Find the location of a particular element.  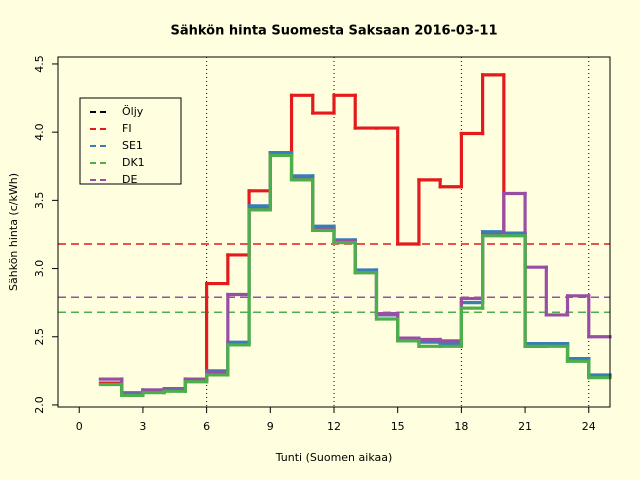

legend-box is located at coordinates (130, 141).